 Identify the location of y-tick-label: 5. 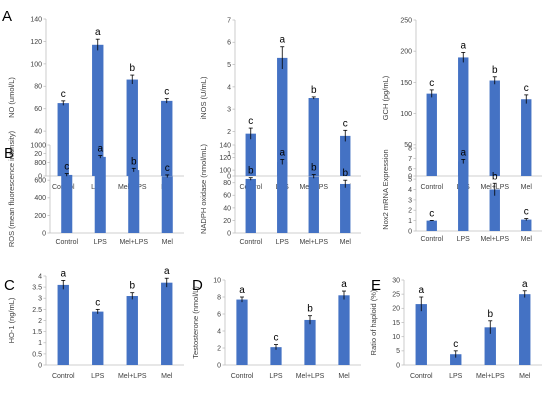
(398, 351).